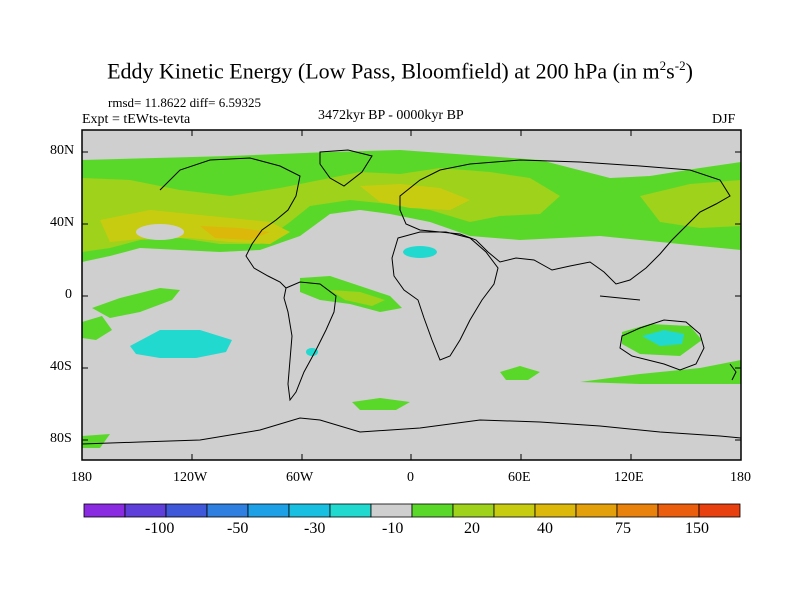 The height and width of the screenshot is (600, 800). Describe the element at coordinates (545, 528) in the screenshot. I see `colorbar-label: 40` at that location.